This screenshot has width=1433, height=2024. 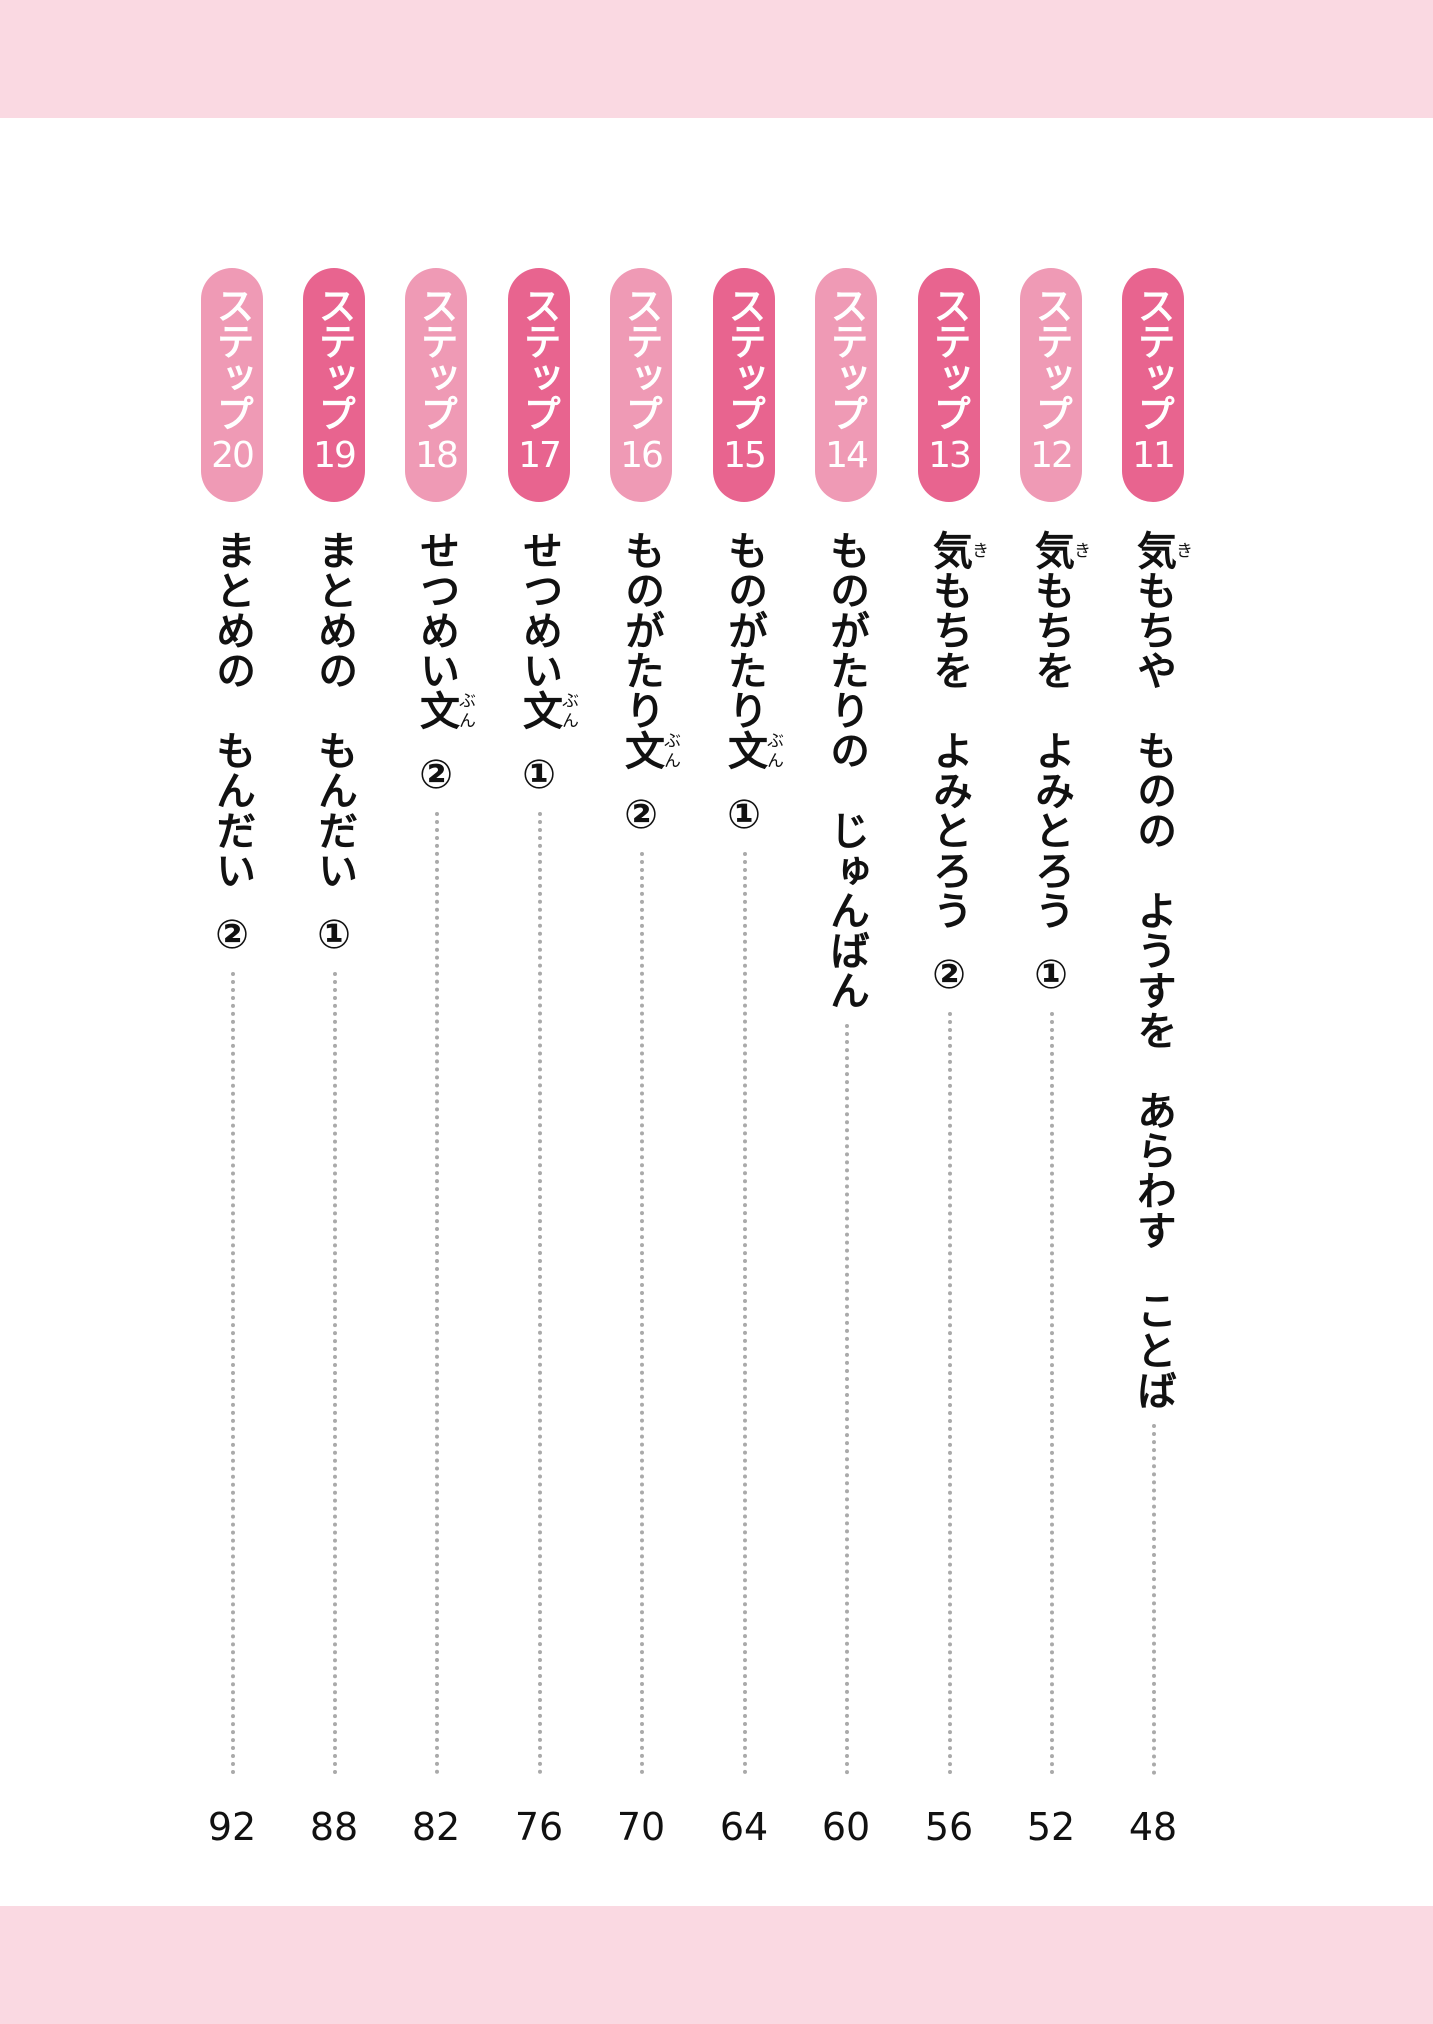 I want to click on step-badge: ステップ 16, so click(x=641, y=385).